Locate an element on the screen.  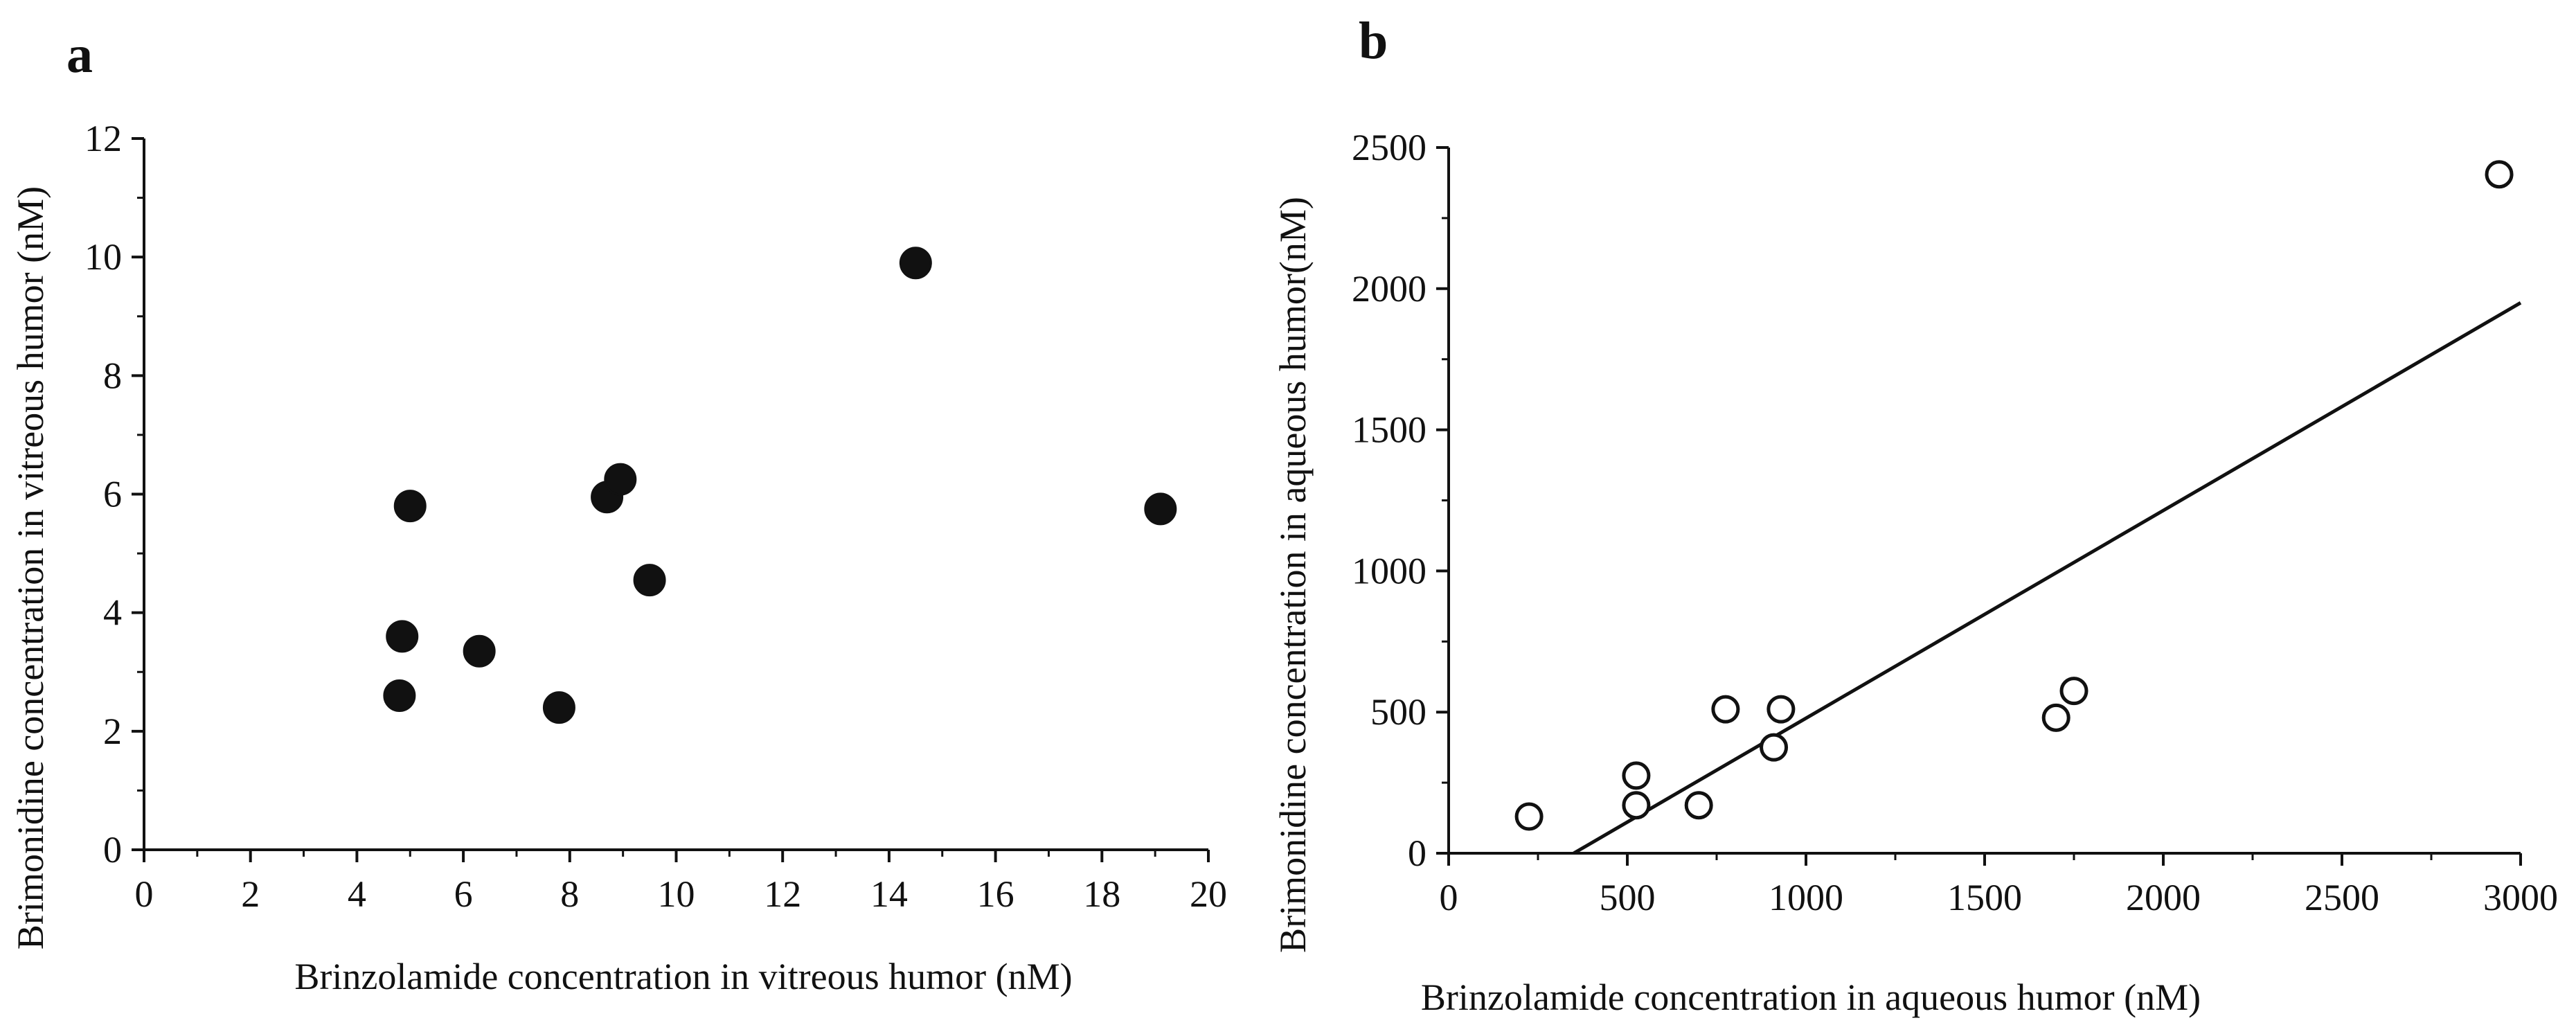
panel-b-x-tick-label: 1500 is located at coordinates (1985, 897).